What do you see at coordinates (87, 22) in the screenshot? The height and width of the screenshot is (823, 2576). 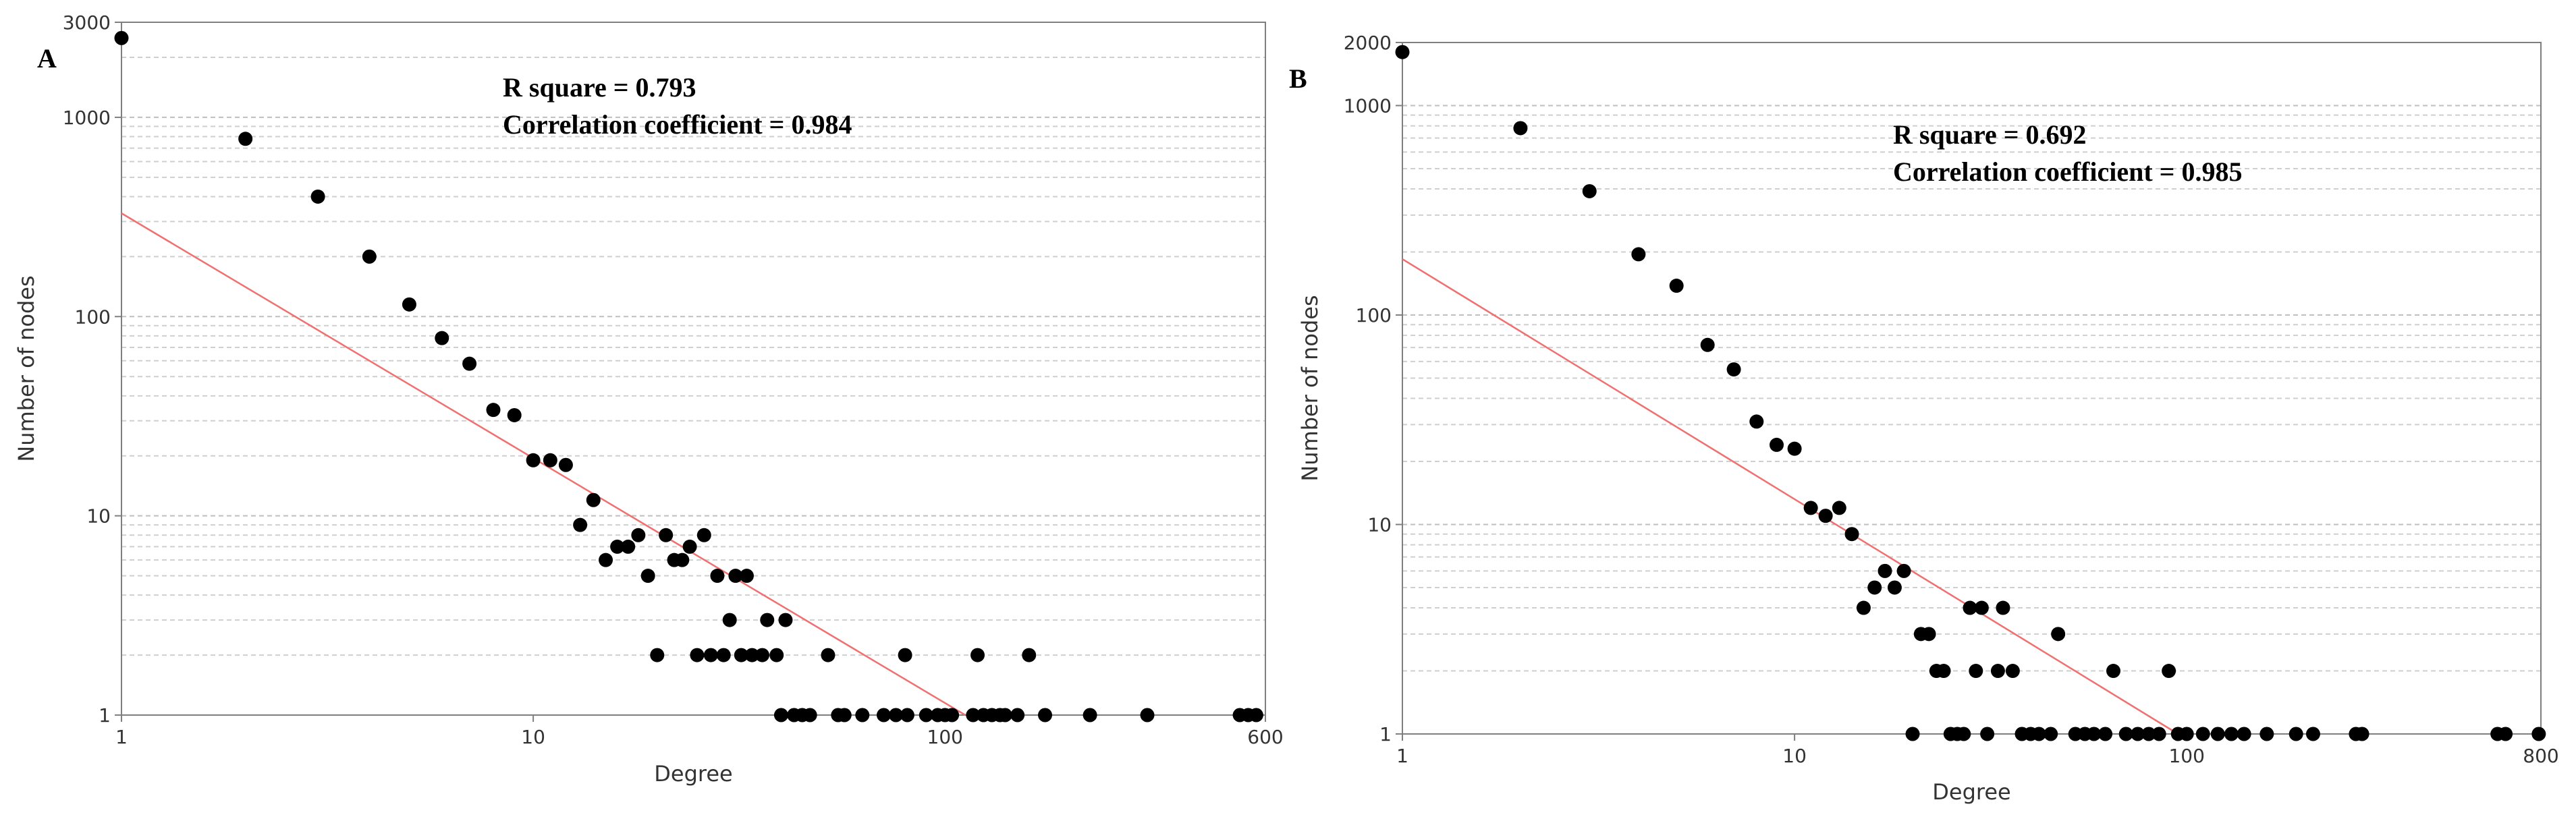 I see `y-tick-label: 3000` at bounding box center [87, 22].